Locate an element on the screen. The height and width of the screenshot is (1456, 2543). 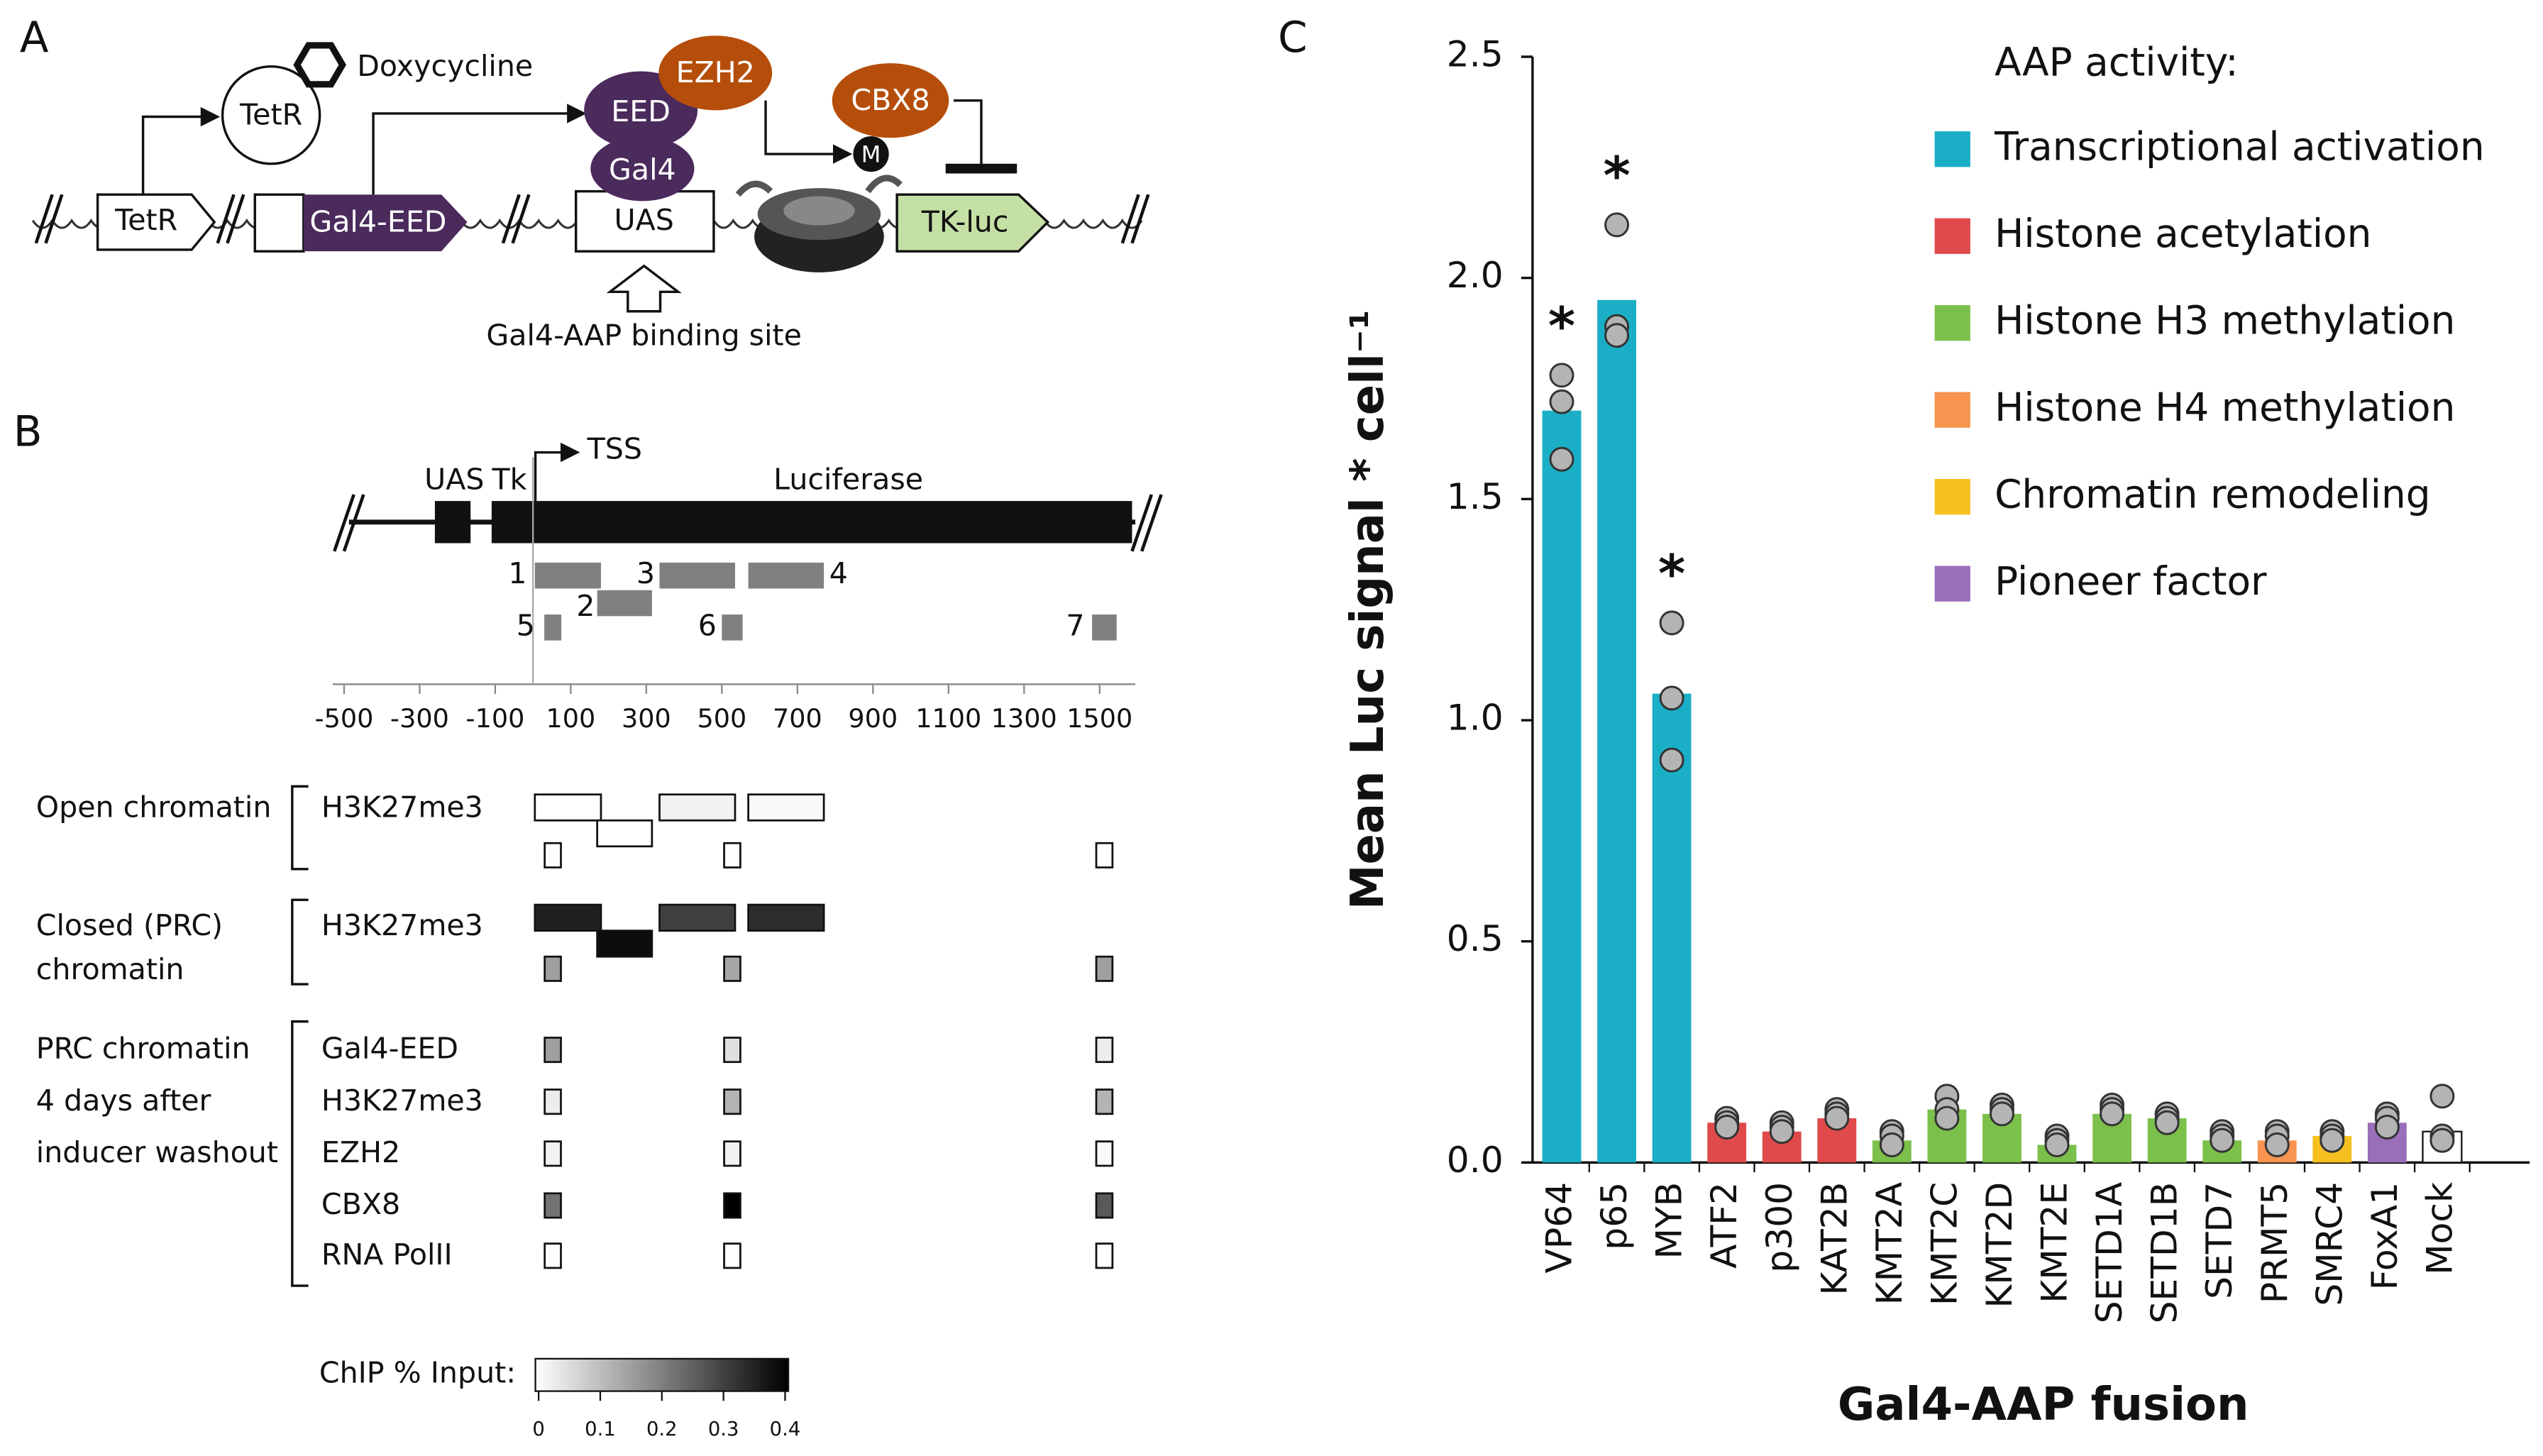
colorbar-tick-label: 0 is located at coordinates (538, 1429).